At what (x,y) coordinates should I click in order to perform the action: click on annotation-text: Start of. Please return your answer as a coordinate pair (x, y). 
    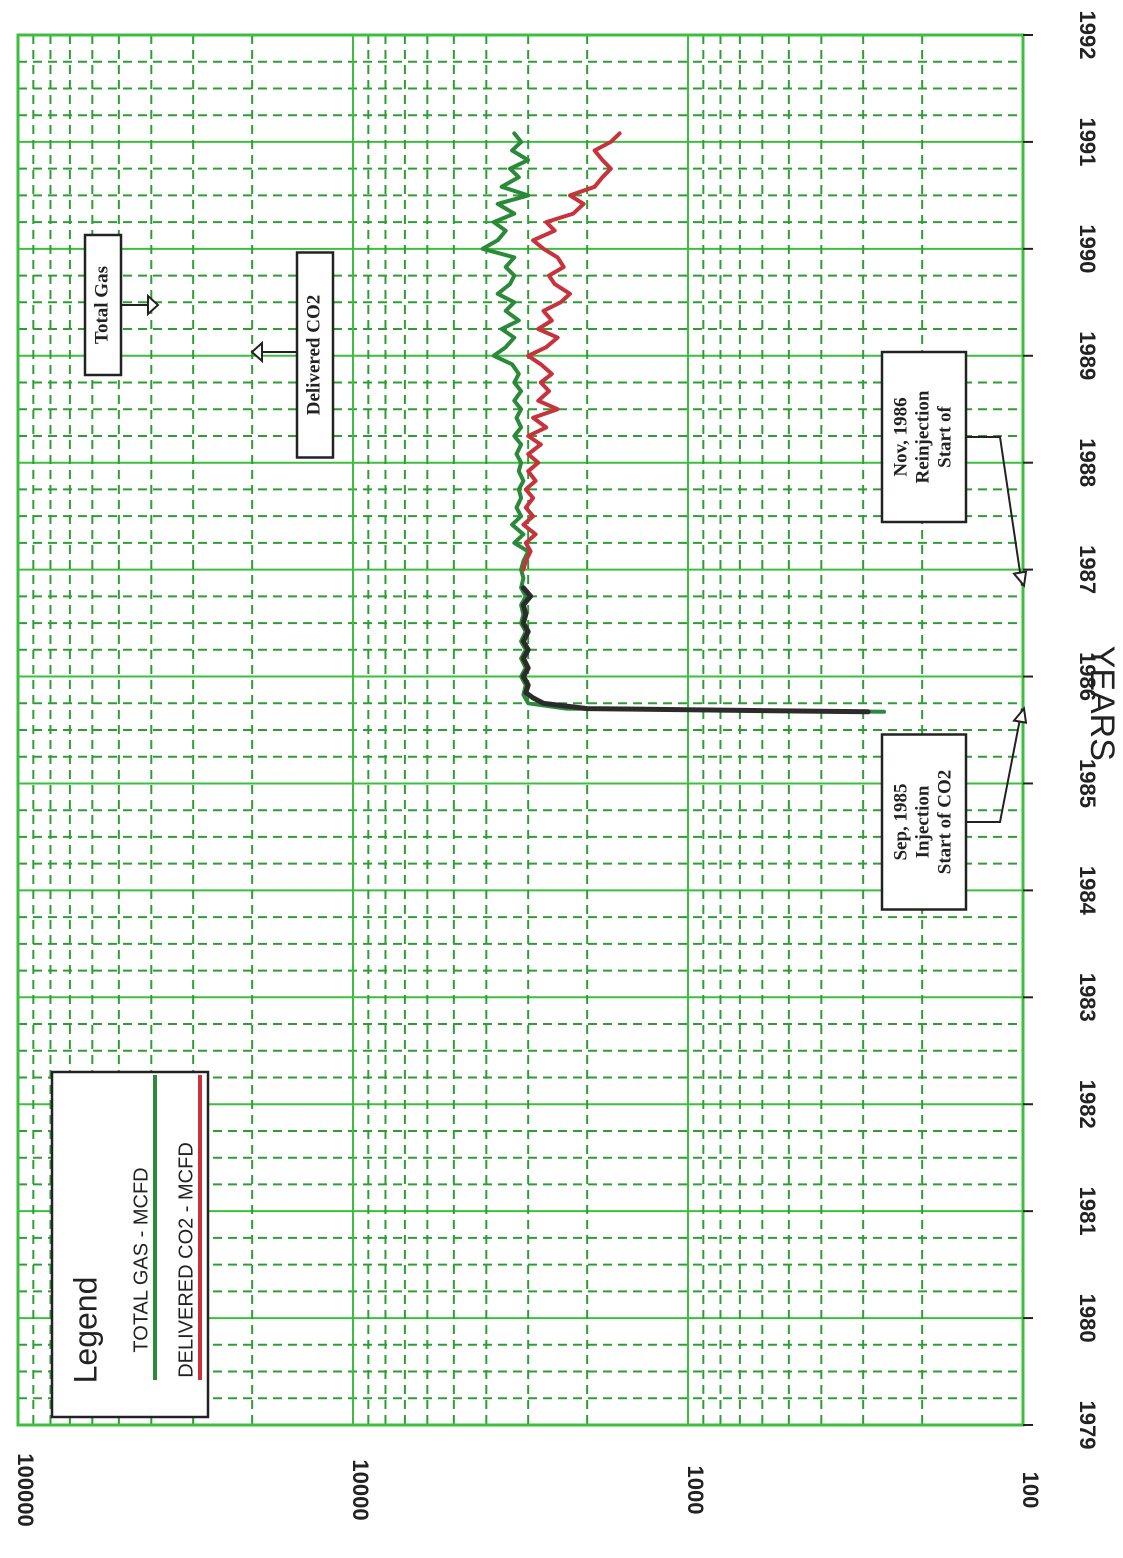
    Looking at the image, I should click on (944, 436).